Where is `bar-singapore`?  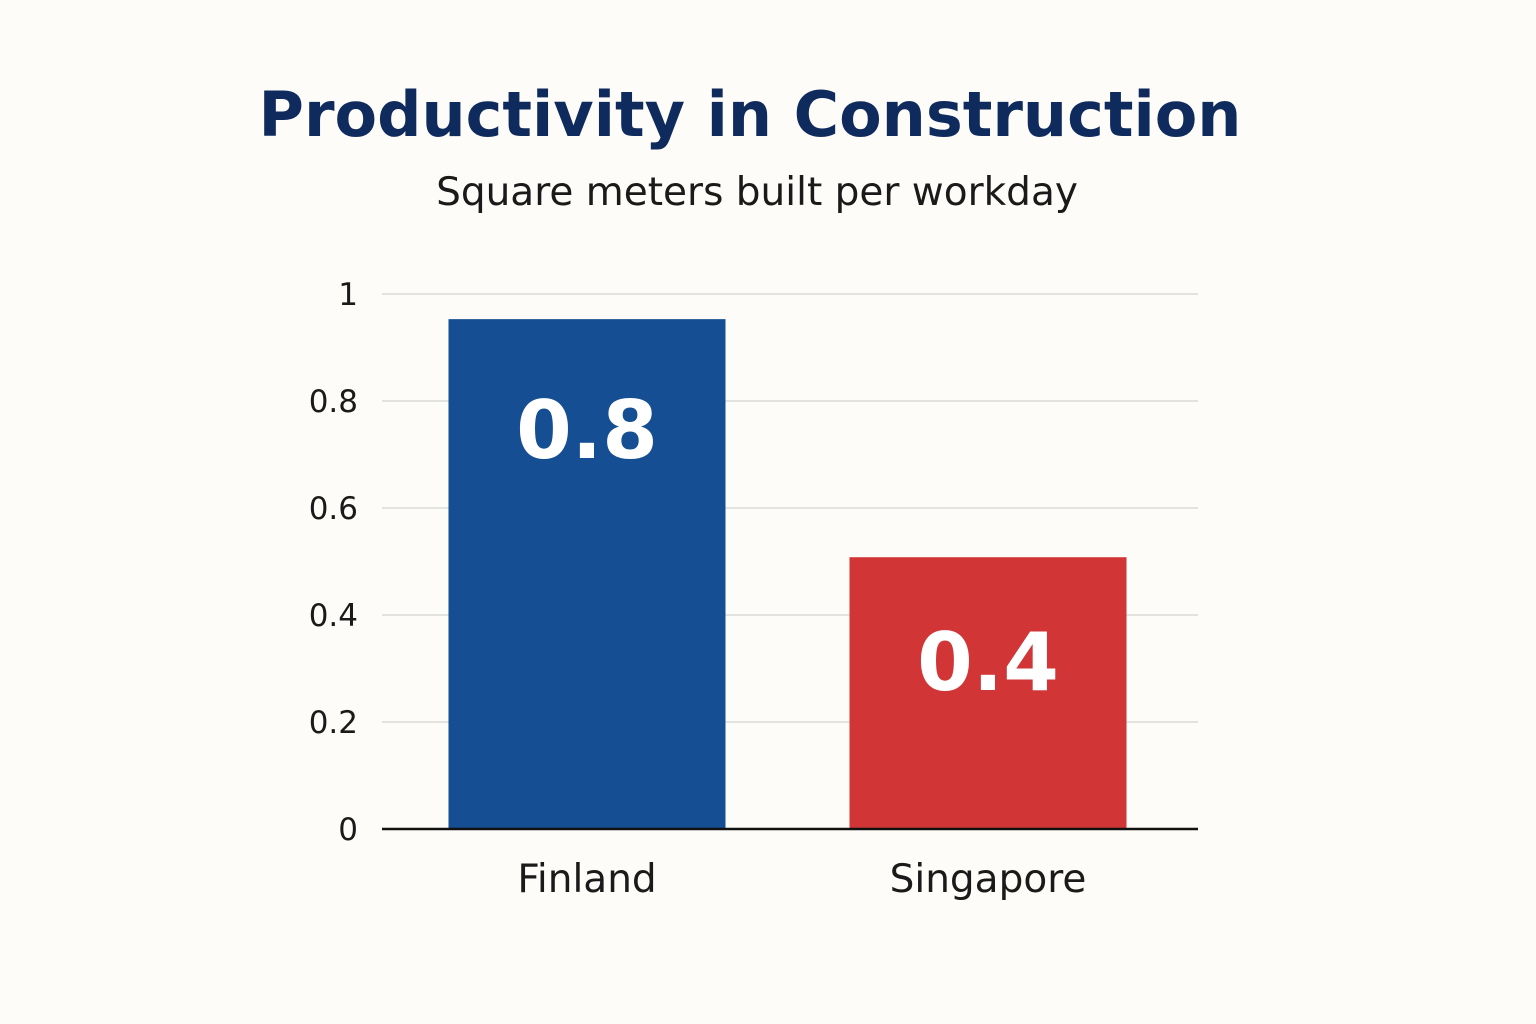 bar-singapore is located at coordinates (988, 693).